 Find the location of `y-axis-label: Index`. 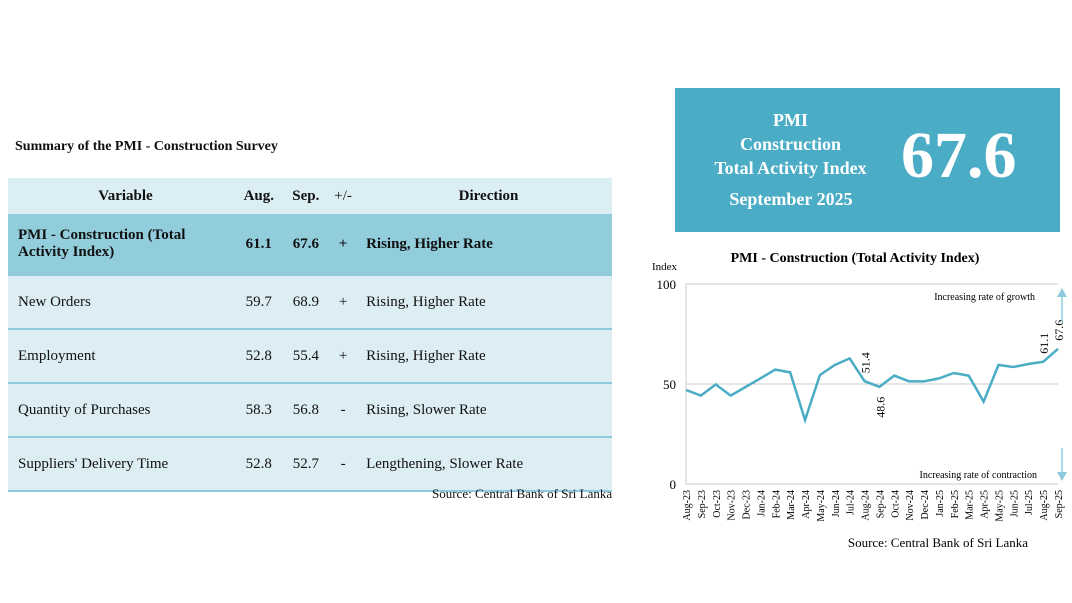

y-axis-label: Index is located at coordinates (665, 267).